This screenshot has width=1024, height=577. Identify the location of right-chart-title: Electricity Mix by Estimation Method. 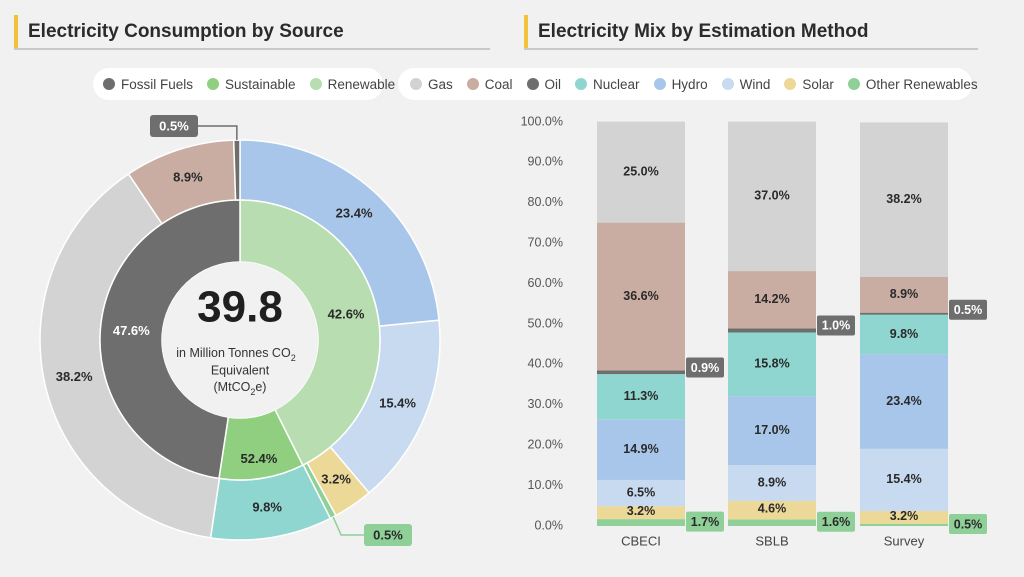
(703, 31).